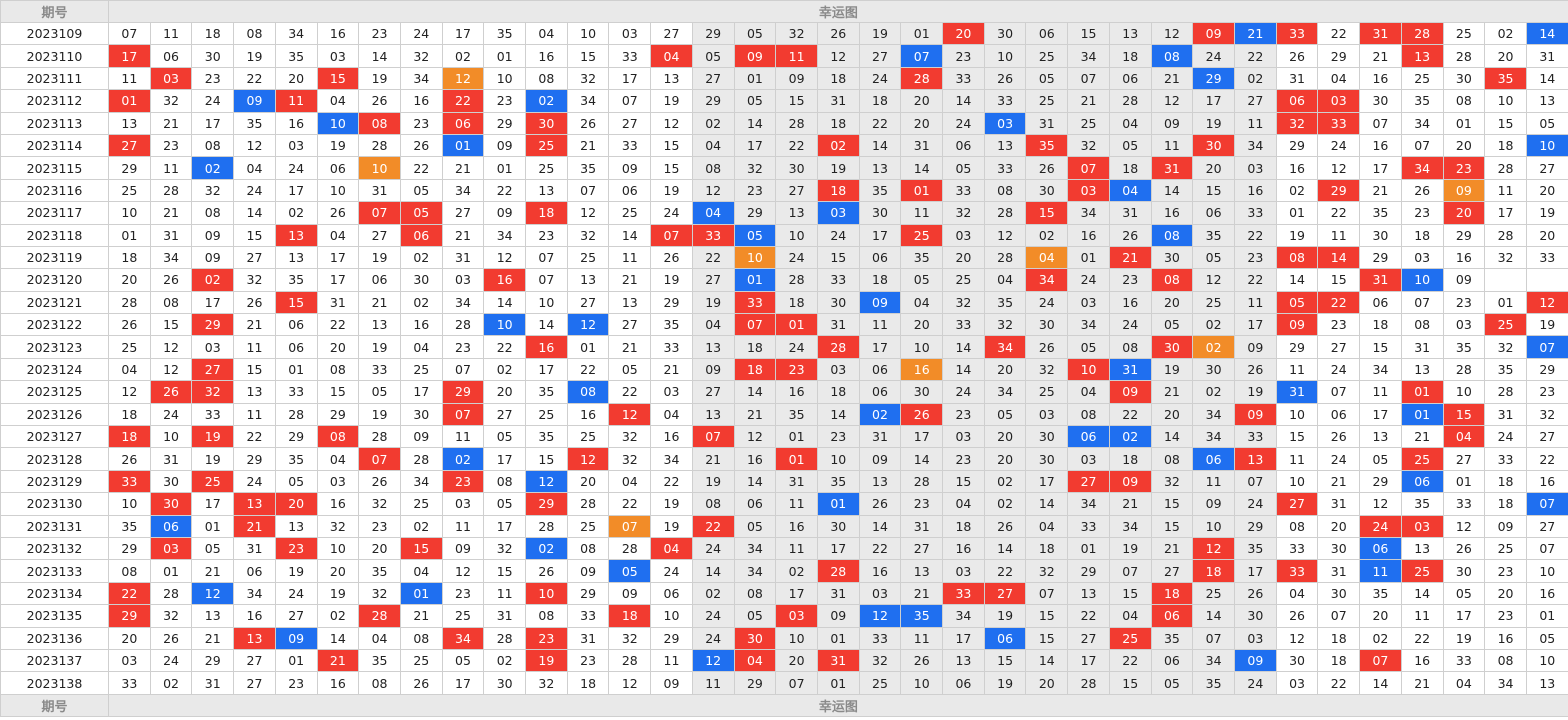 This screenshot has height=720, width=1568. What do you see at coordinates (54, 414) in the screenshot?
I see `period-cell: 2023126` at bounding box center [54, 414].